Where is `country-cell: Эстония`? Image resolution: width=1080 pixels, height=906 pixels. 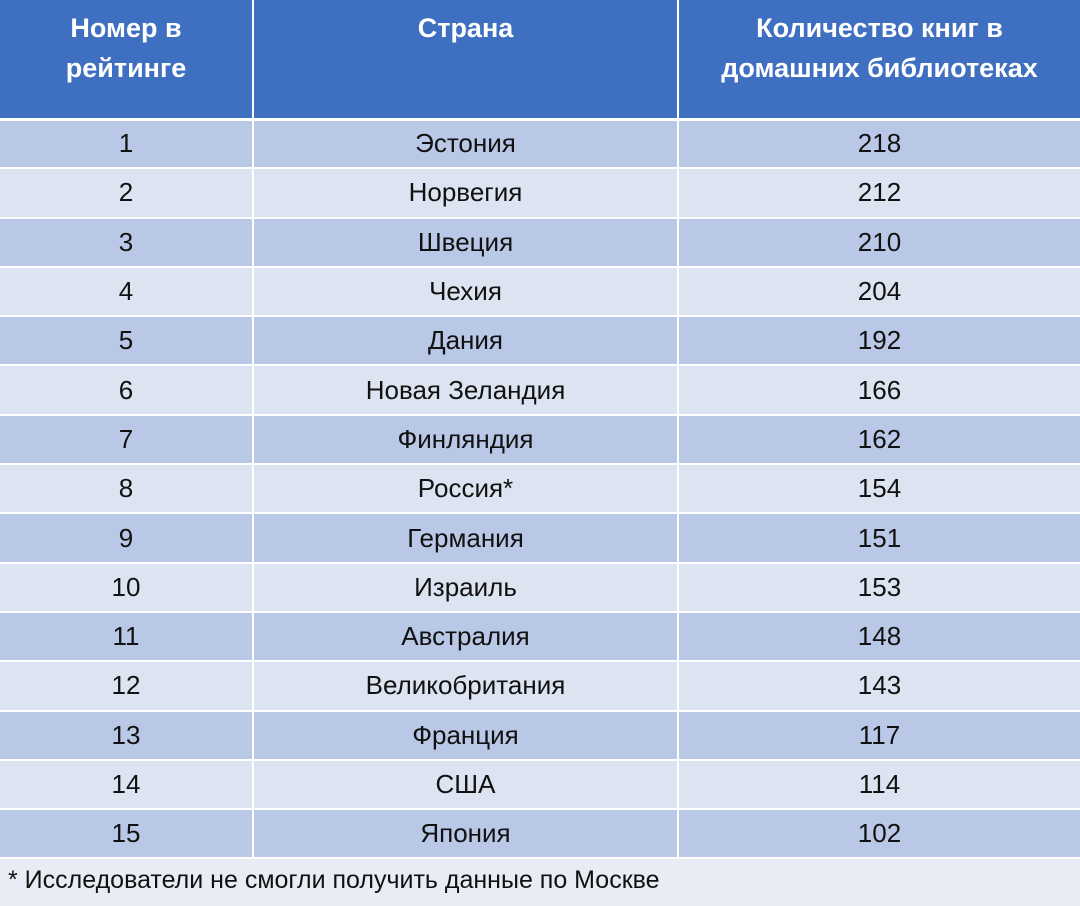
country-cell: Эстония is located at coordinates (466, 144).